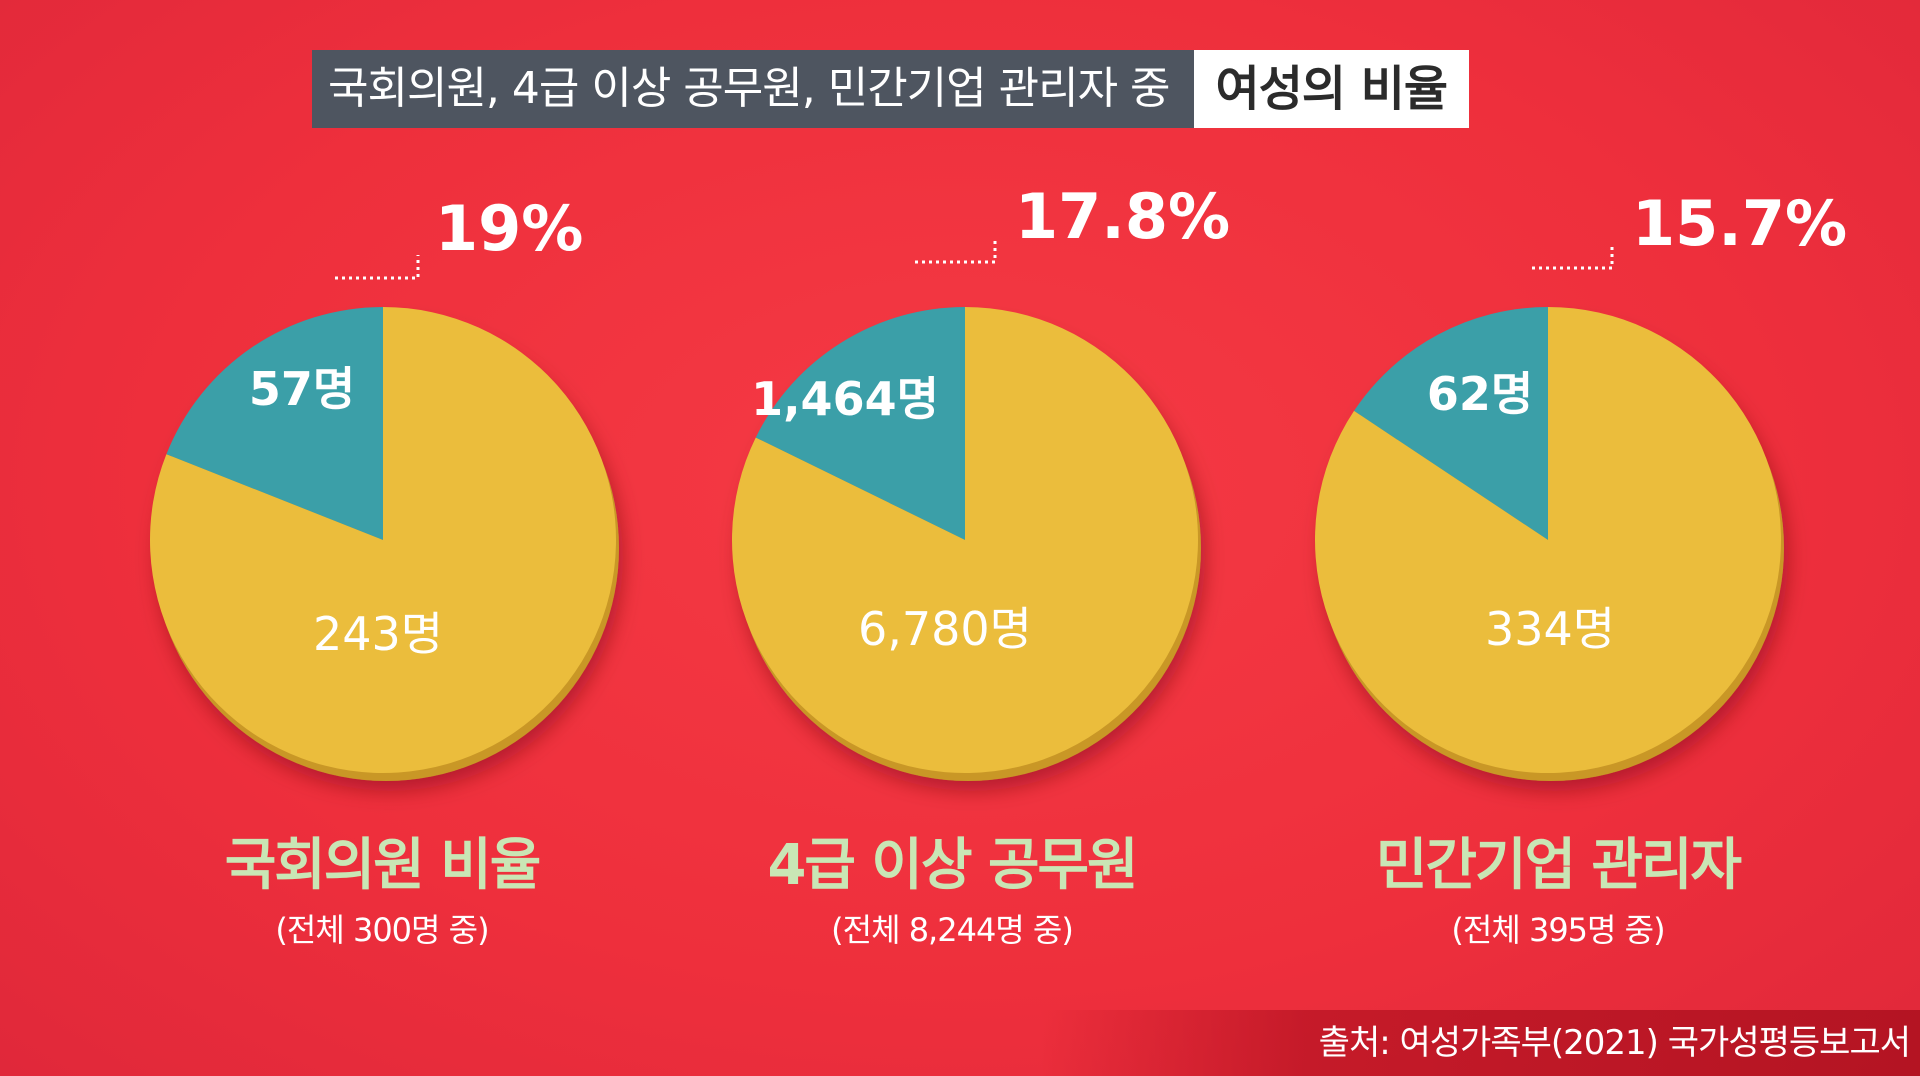 Image resolution: width=1920 pixels, height=1076 pixels. Describe the element at coordinates (274, 423) in the screenshot. I see `pie-1-slice-women` at that location.